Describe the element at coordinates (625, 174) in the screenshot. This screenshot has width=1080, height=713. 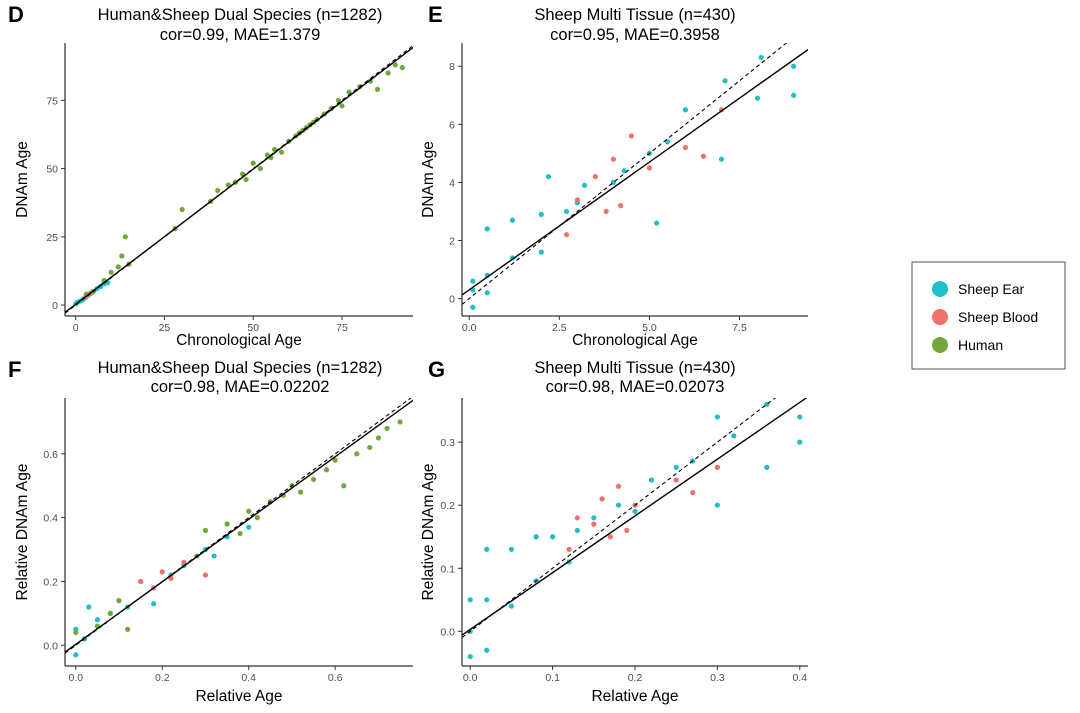
I see `identity-line` at that location.